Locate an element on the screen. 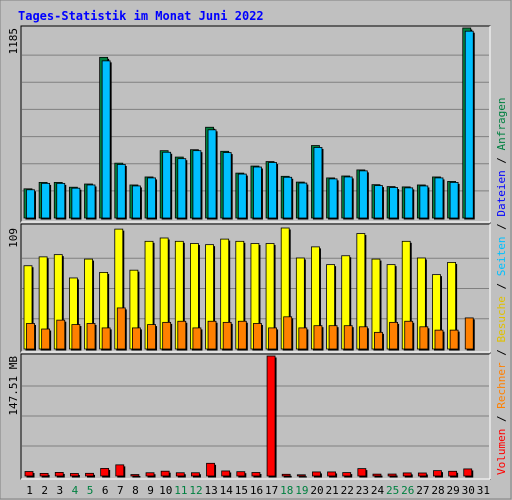 This screenshot has width=512, height=500. x-tick-label: 4 is located at coordinates (75, 490).